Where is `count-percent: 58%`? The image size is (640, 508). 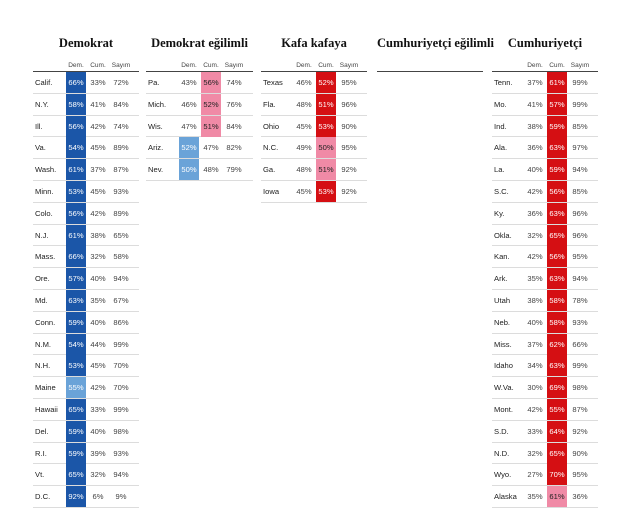 count-percent: 58% is located at coordinates (121, 257).